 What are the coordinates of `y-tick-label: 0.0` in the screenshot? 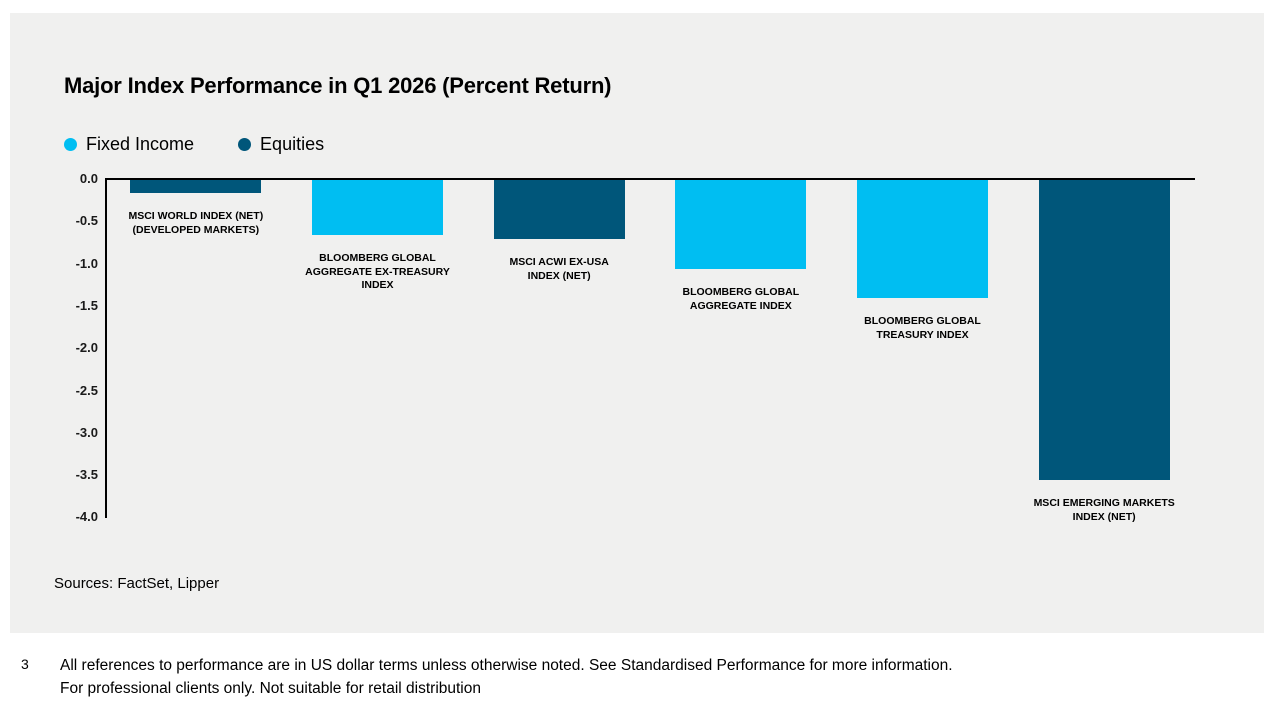 It's located at (88, 178).